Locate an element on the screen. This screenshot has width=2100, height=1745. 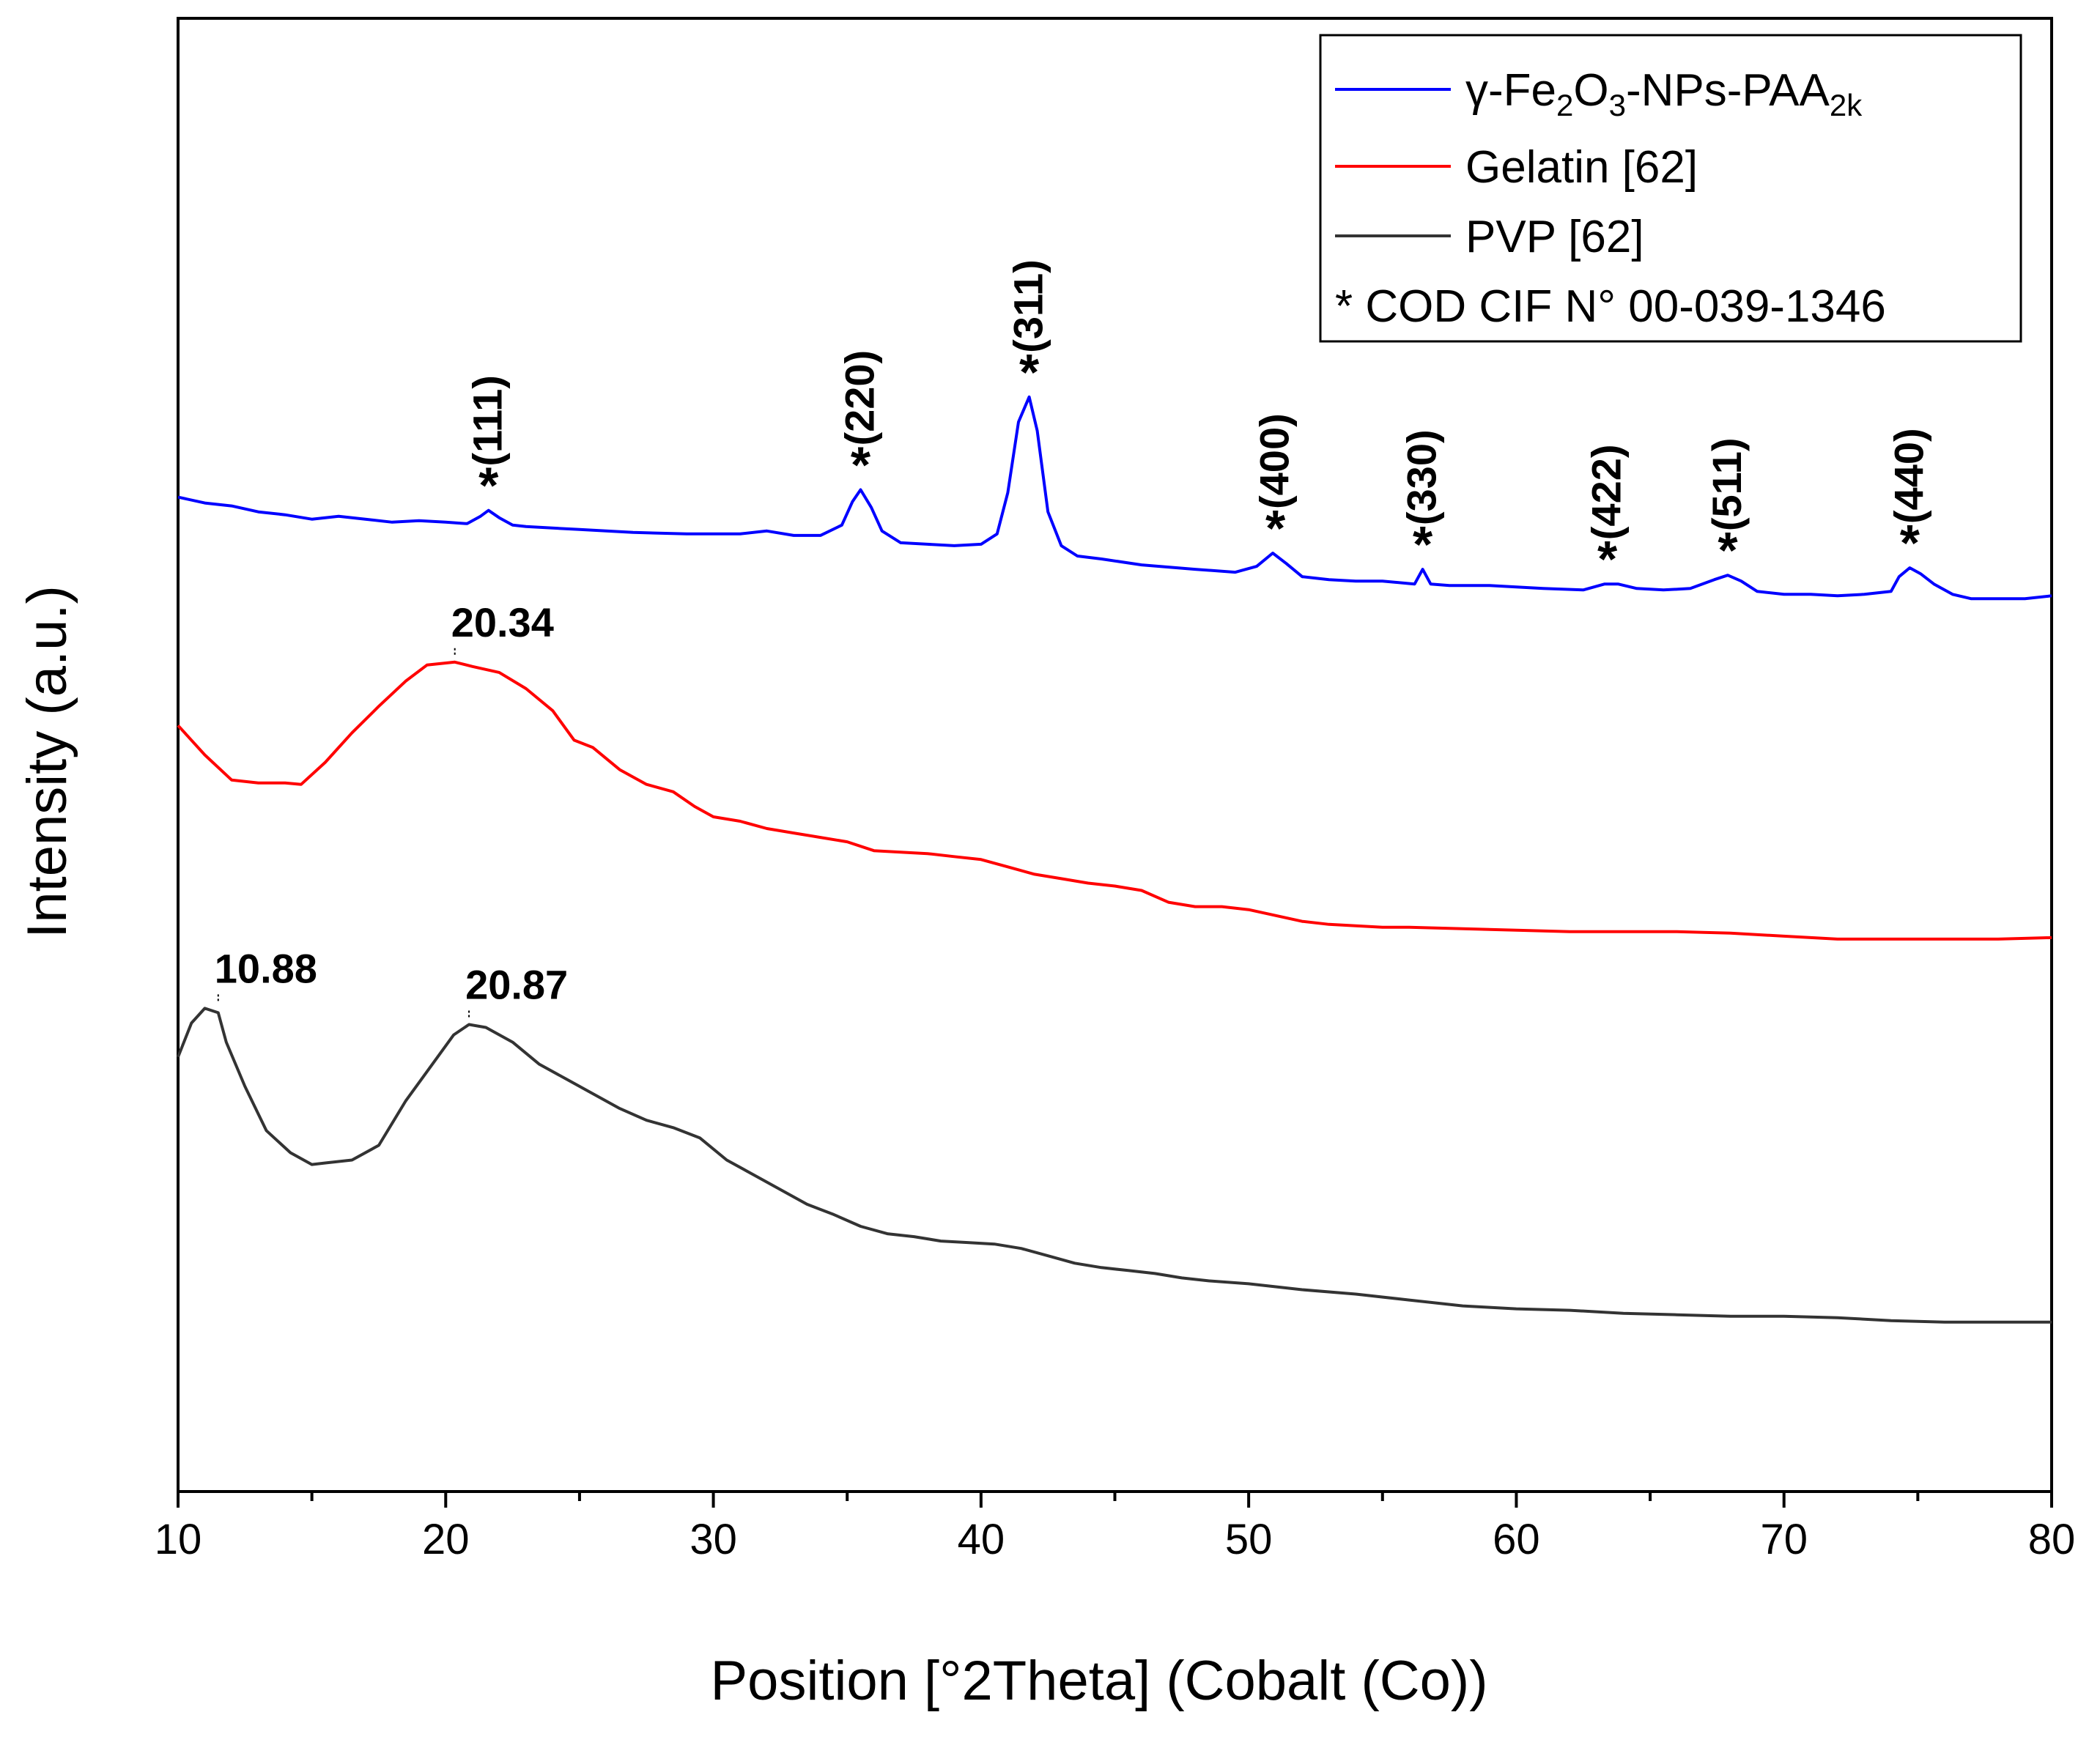
legend-label-pvp: PVP [62] is located at coordinates (1554, 237).